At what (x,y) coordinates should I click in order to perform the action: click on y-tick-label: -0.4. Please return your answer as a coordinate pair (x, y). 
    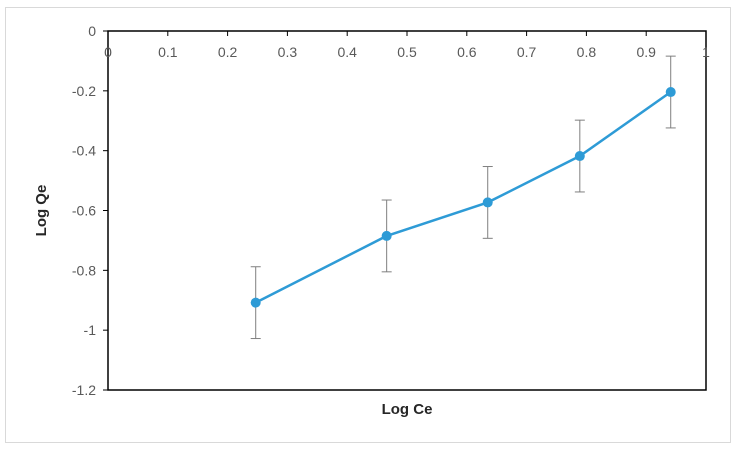
    Looking at the image, I should click on (84, 151).